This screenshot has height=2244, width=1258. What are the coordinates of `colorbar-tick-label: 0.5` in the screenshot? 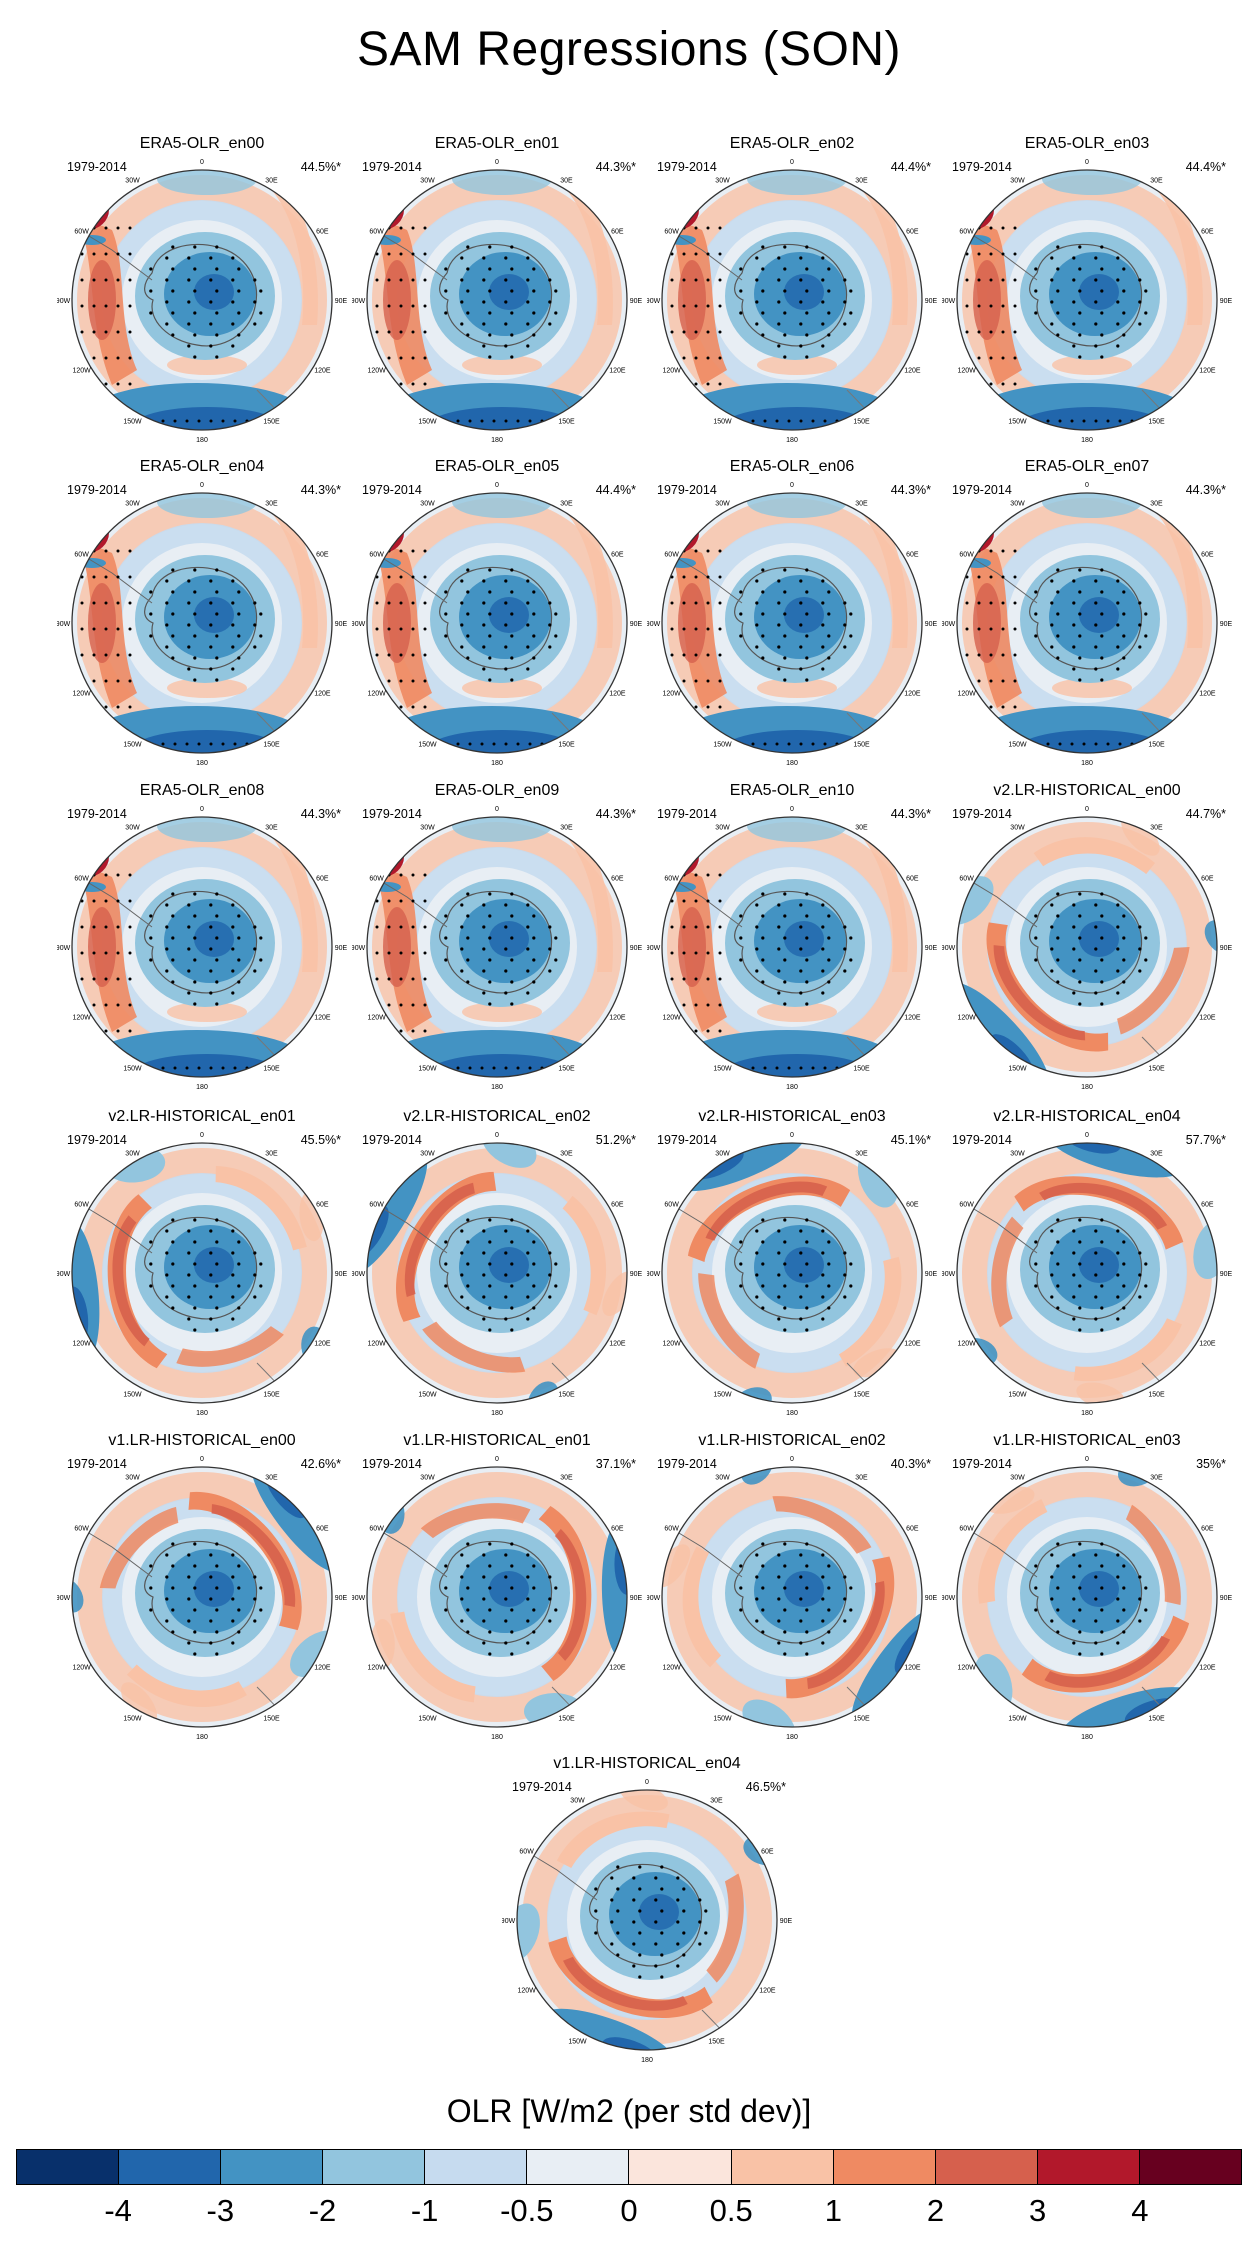 It's located at (731, 2210).